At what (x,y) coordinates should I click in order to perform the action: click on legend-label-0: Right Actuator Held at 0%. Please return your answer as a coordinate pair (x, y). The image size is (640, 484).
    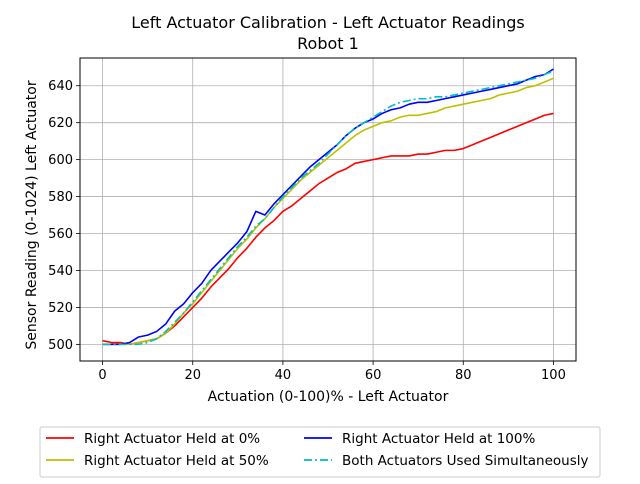
    Looking at the image, I should click on (172, 439).